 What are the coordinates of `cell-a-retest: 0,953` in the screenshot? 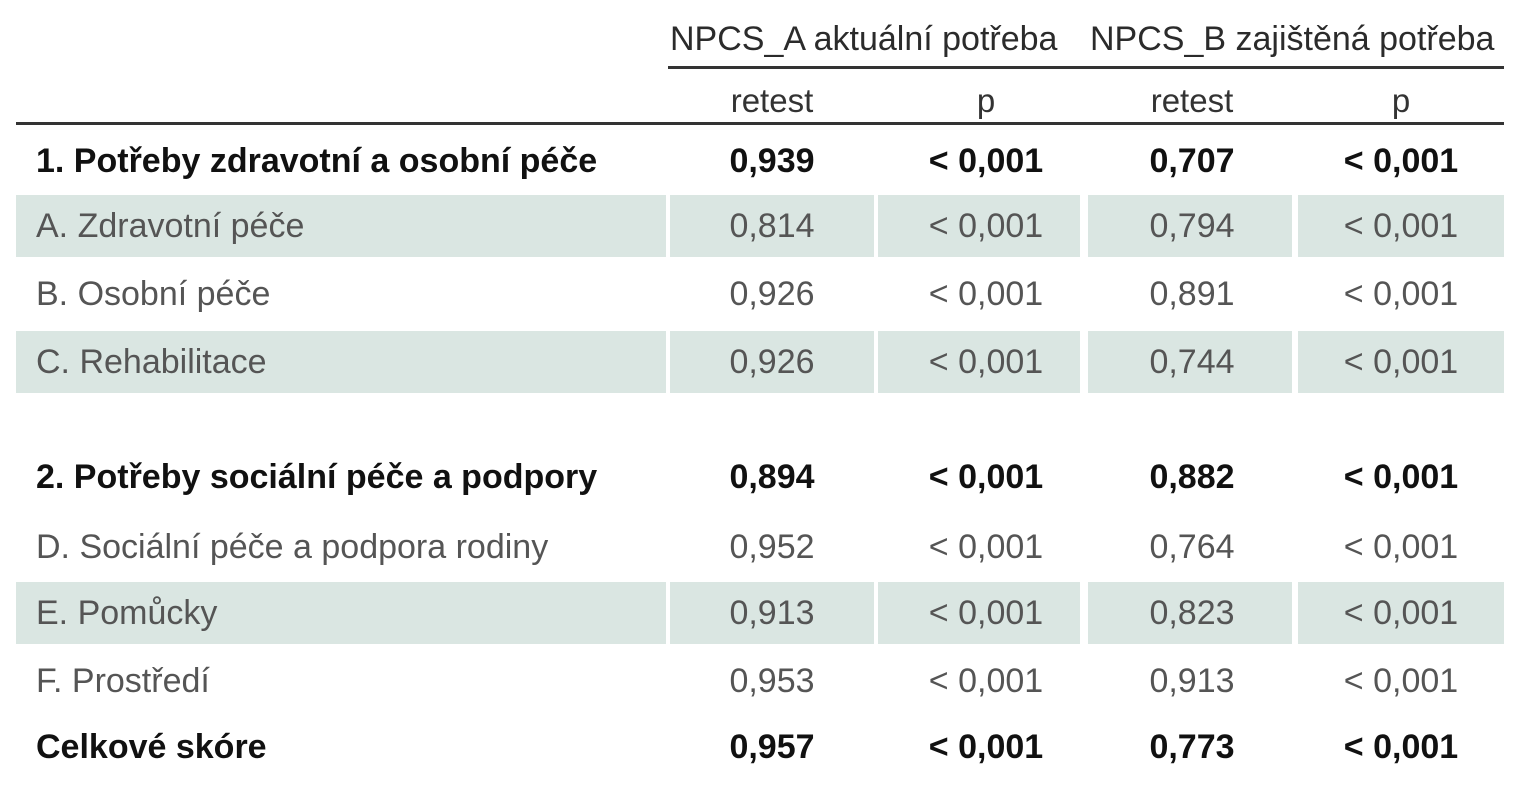 It's located at (772, 681).